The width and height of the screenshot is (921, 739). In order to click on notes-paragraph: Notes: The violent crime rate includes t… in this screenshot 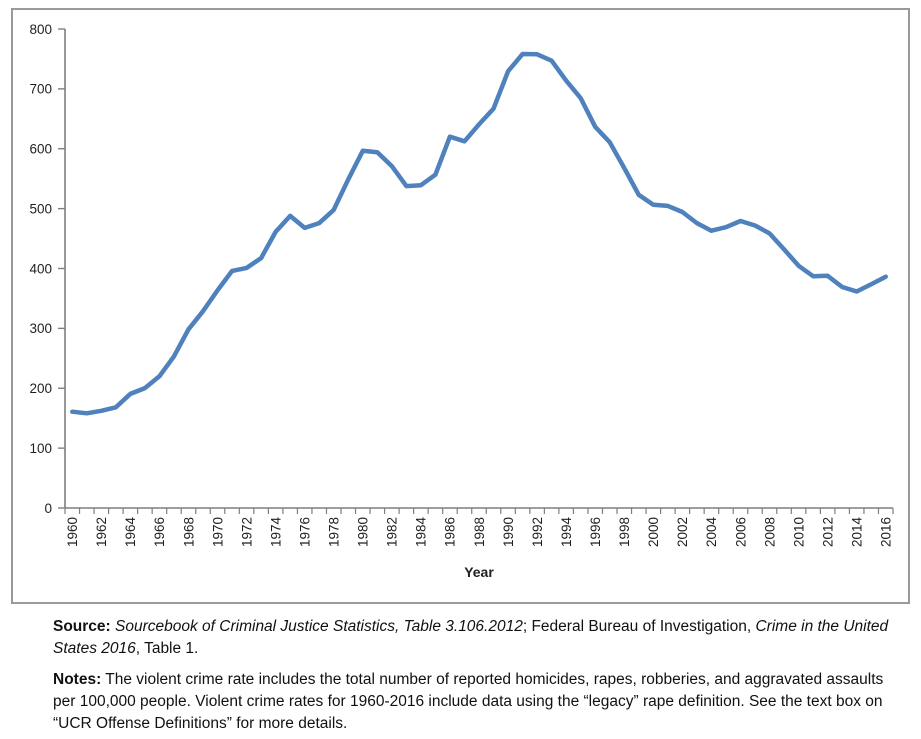, I will do `click(471, 702)`.